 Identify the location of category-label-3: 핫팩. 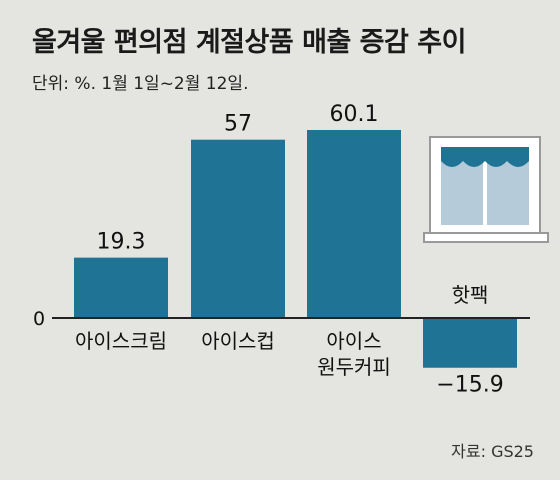
(470, 295).